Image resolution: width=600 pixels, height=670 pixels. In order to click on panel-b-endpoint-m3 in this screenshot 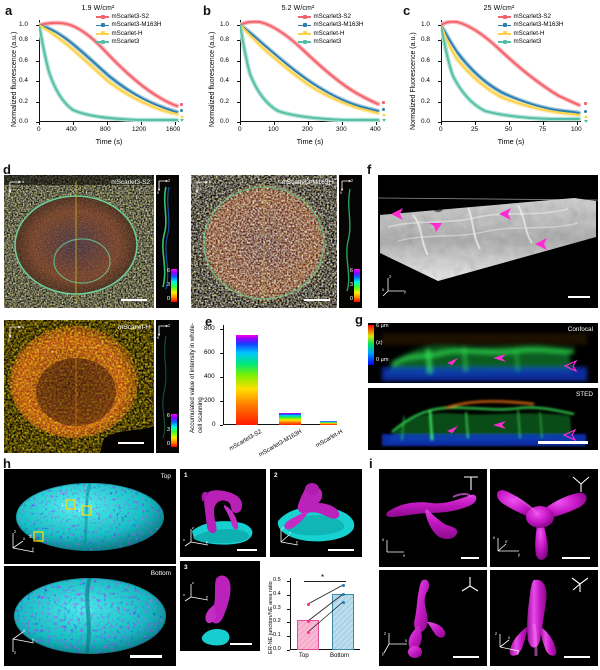, I will do `click(384, 120)`.